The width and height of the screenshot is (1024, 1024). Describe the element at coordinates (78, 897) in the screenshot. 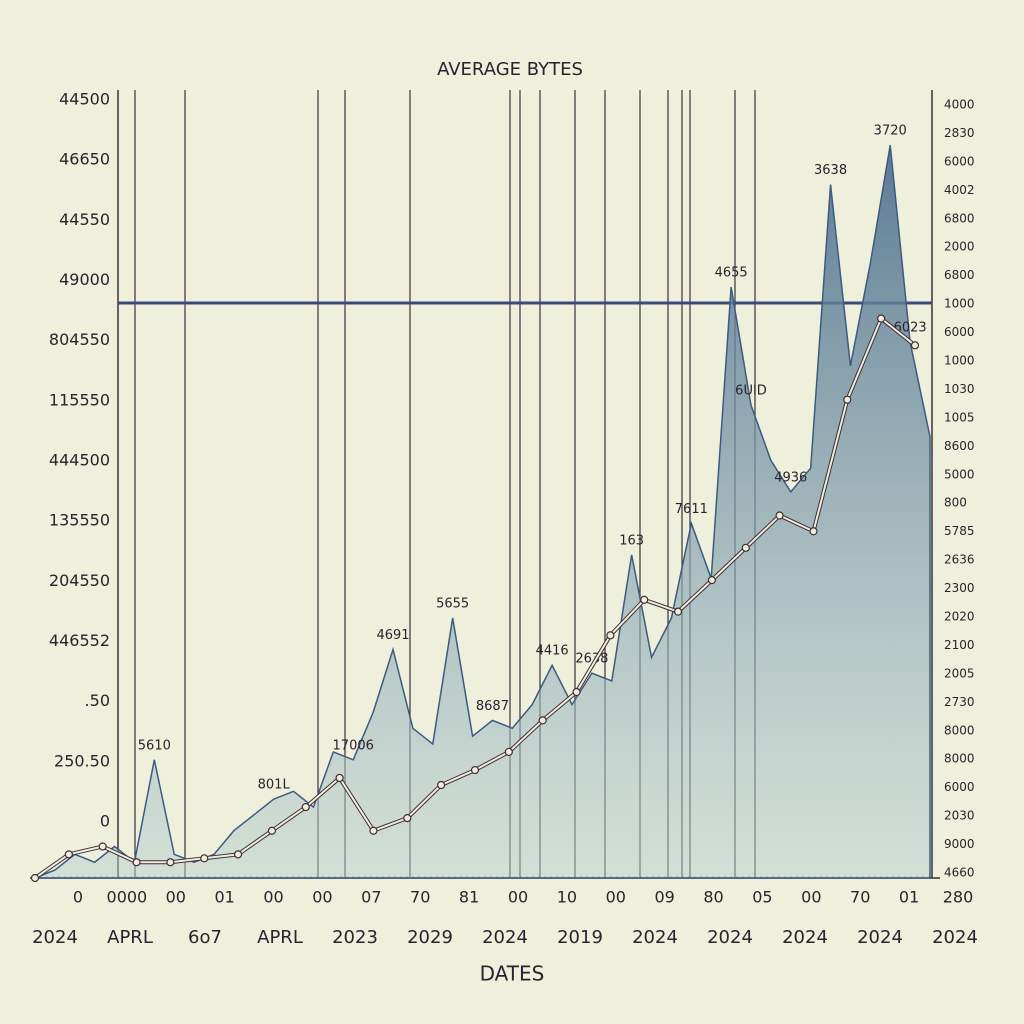

I see `x-tick-label: 0` at that location.